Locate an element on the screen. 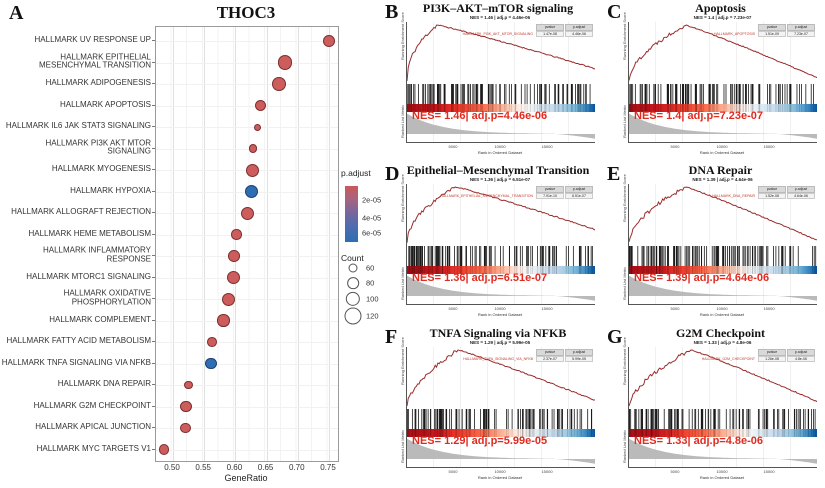 This screenshot has width=825, height=488. stats-padjust: 4.64e-06 is located at coordinates (801, 195).